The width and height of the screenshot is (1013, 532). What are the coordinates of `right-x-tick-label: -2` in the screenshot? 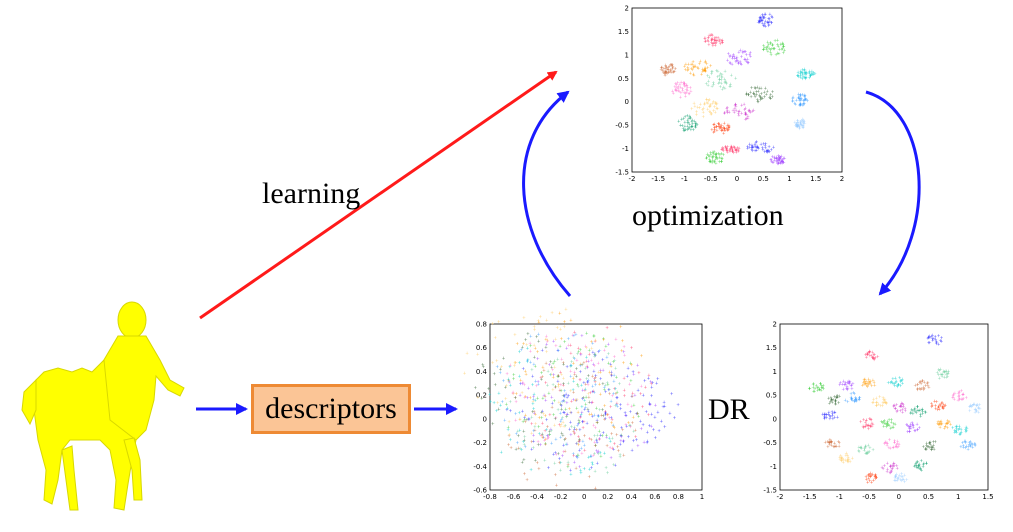 It's located at (780, 497).